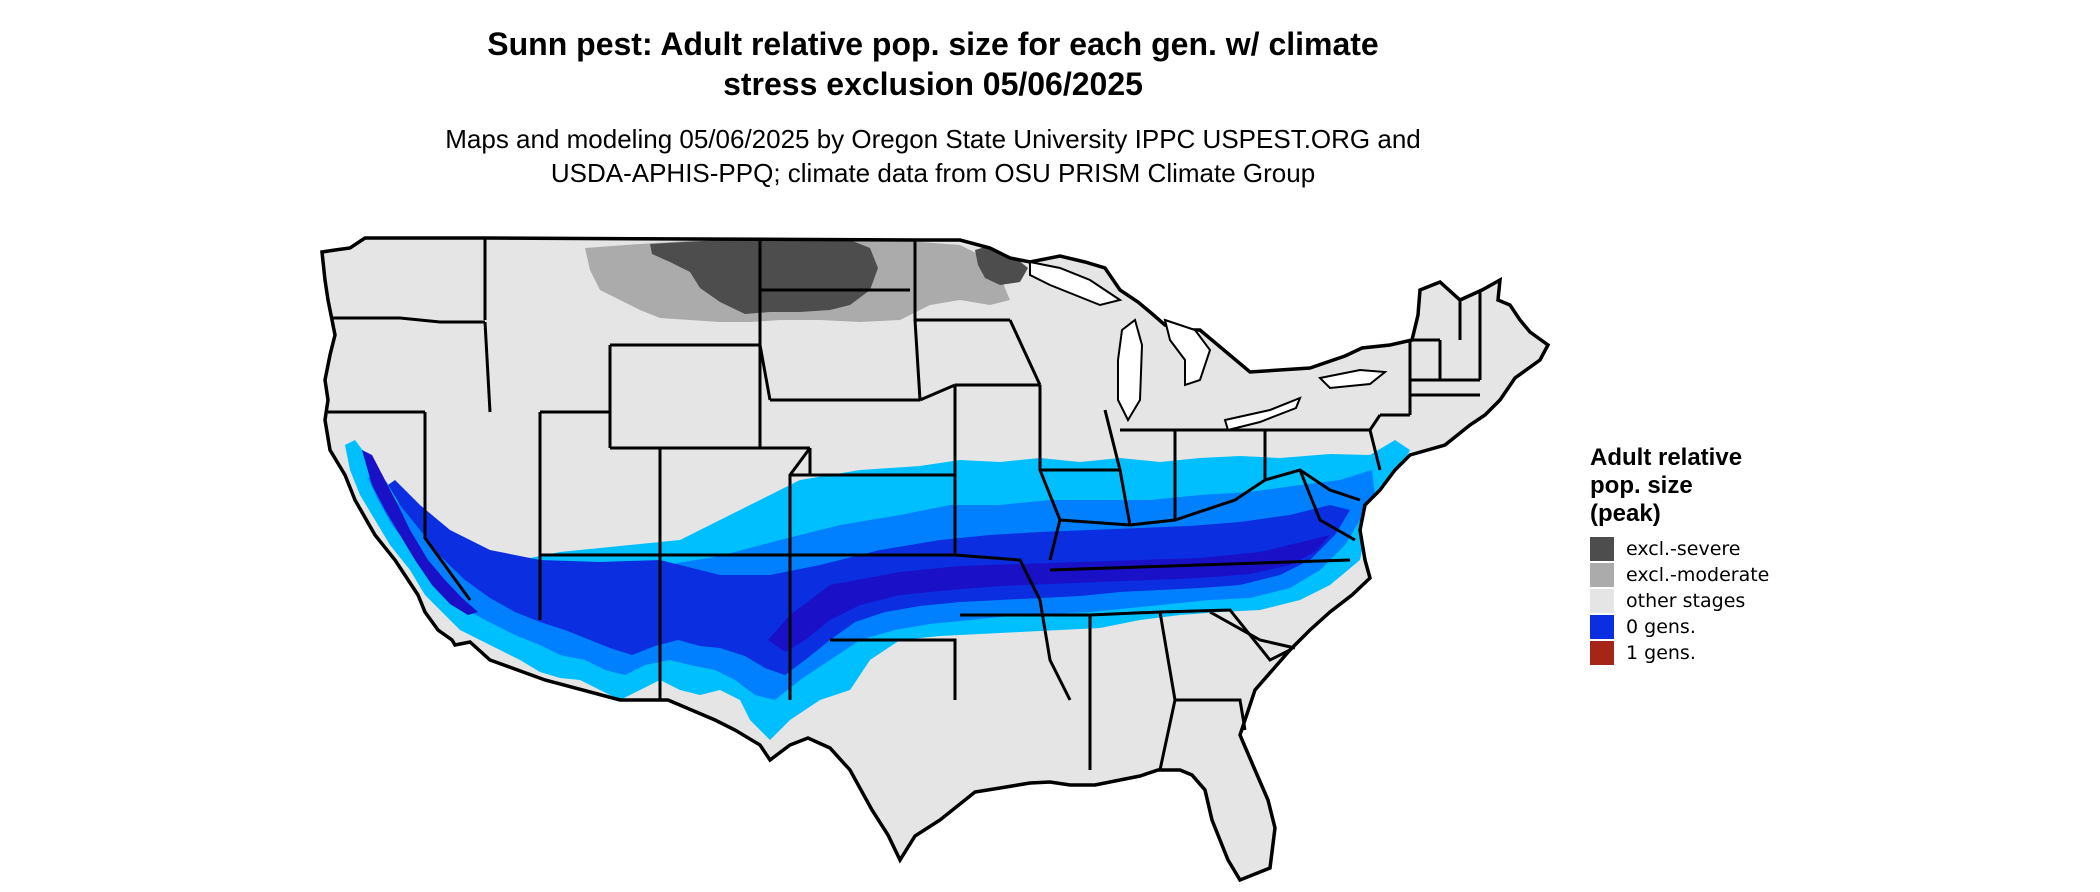 Image resolution: width=2100 pixels, height=892 pixels. Describe the element at coordinates (1130, 370) in the screenshot. I see `lake-michigan` at that location.